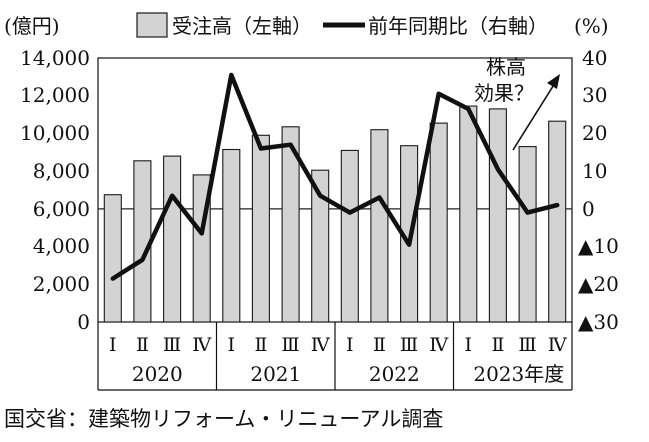 This screenshot has width=649, height=442. Describe the element at coordinates (598, 284) in the screenshot. I see `right-tick-label: ▲20` at that location.